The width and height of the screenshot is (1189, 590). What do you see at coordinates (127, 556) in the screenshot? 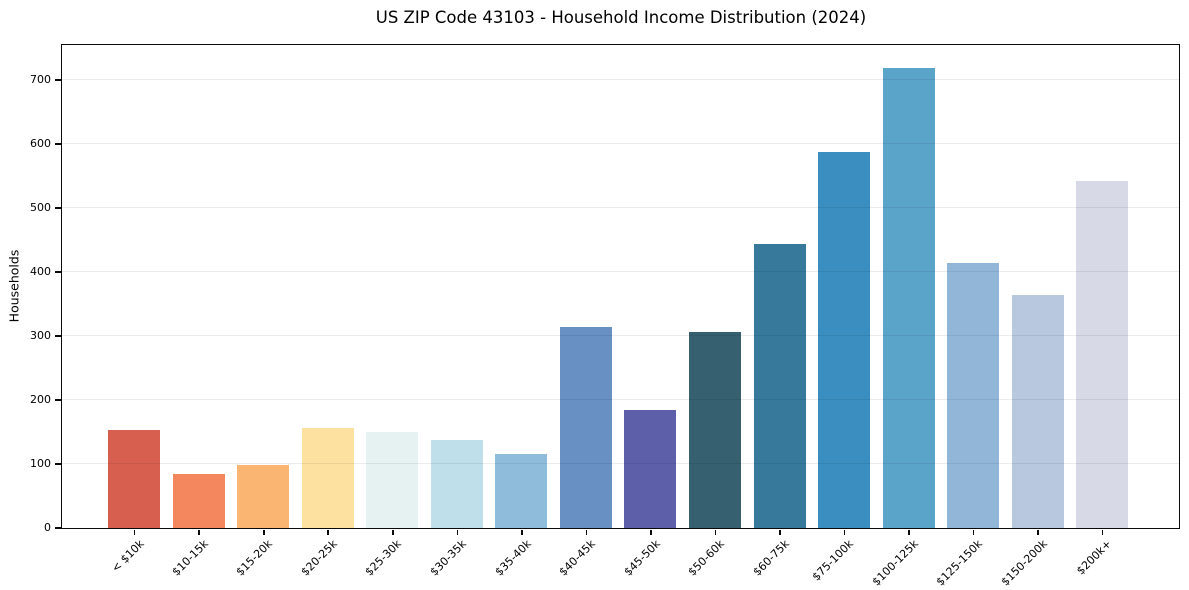
I see `x-tick-label: < $10k` at bounding box center [127, 556].